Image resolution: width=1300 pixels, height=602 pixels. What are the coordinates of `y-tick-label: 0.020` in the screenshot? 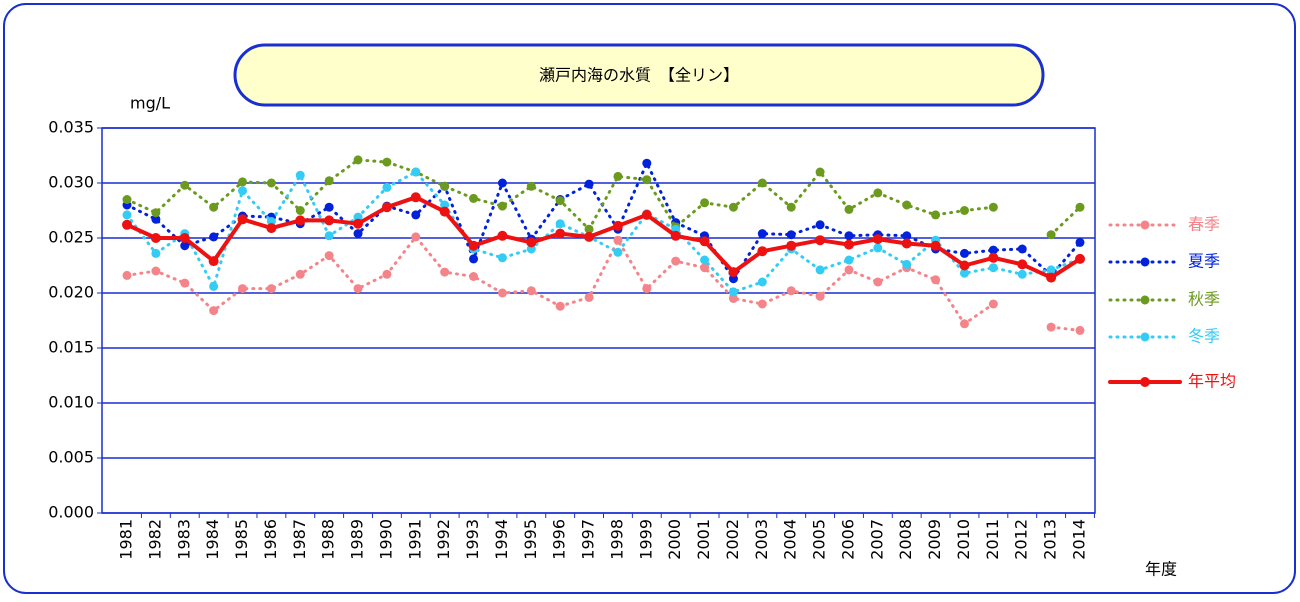 It's located at (71, 292).